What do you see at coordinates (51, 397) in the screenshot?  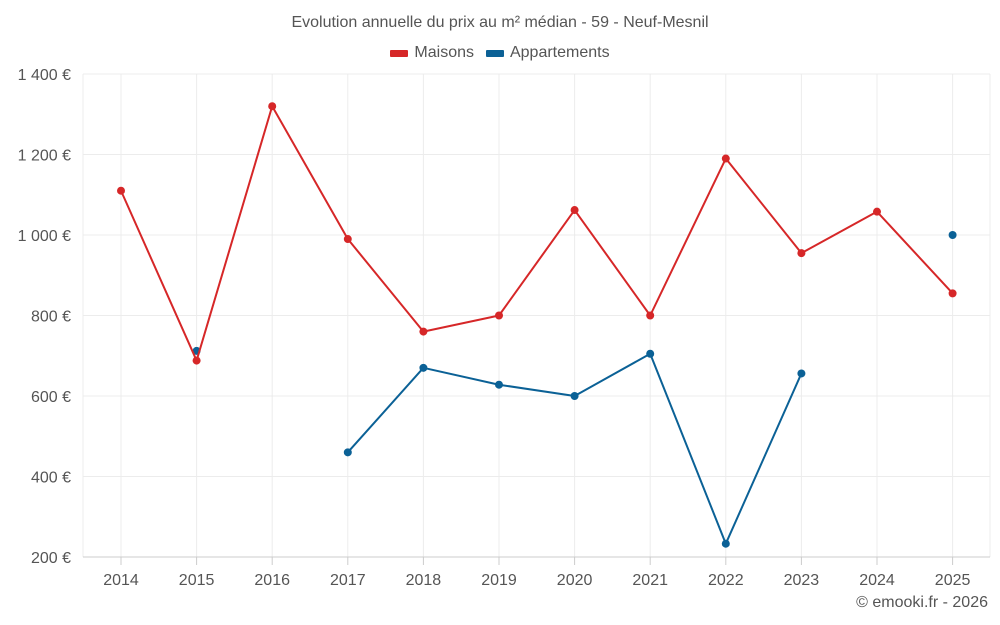 I see `y-tick-label: 600 €` at bounding box center [51, 397].